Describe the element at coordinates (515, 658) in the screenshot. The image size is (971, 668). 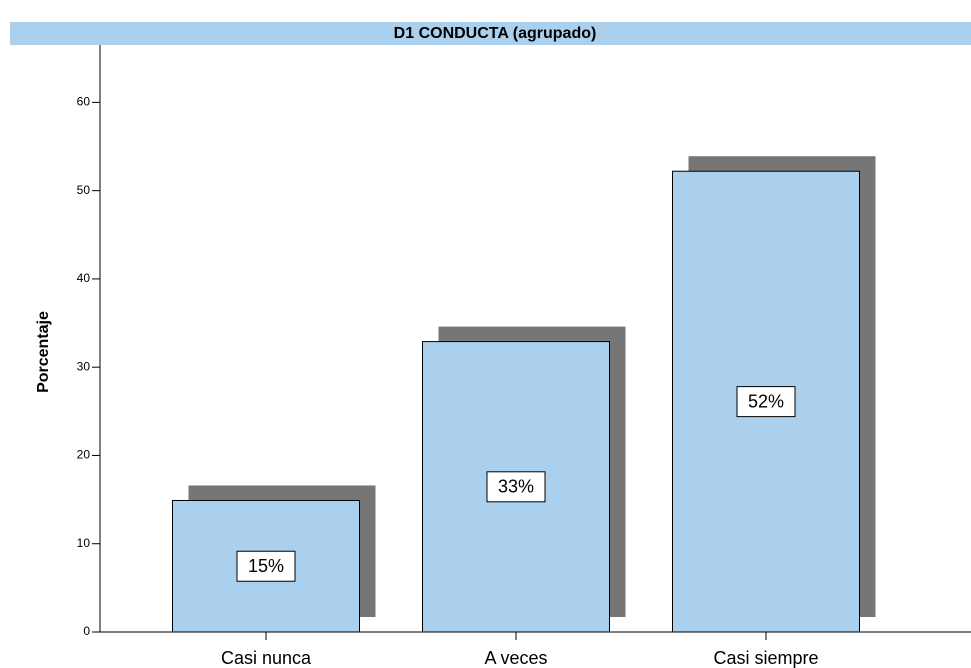
I see `x-tick-label: A veces` at that location.